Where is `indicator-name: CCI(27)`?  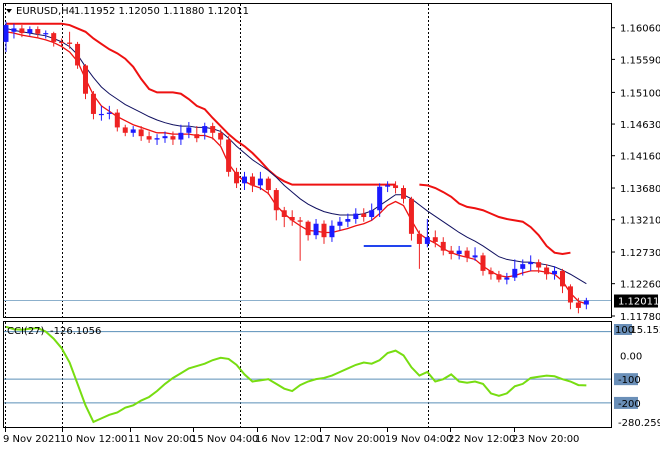 indicator-name: CCI(27) is located at coordinates (26, 331).